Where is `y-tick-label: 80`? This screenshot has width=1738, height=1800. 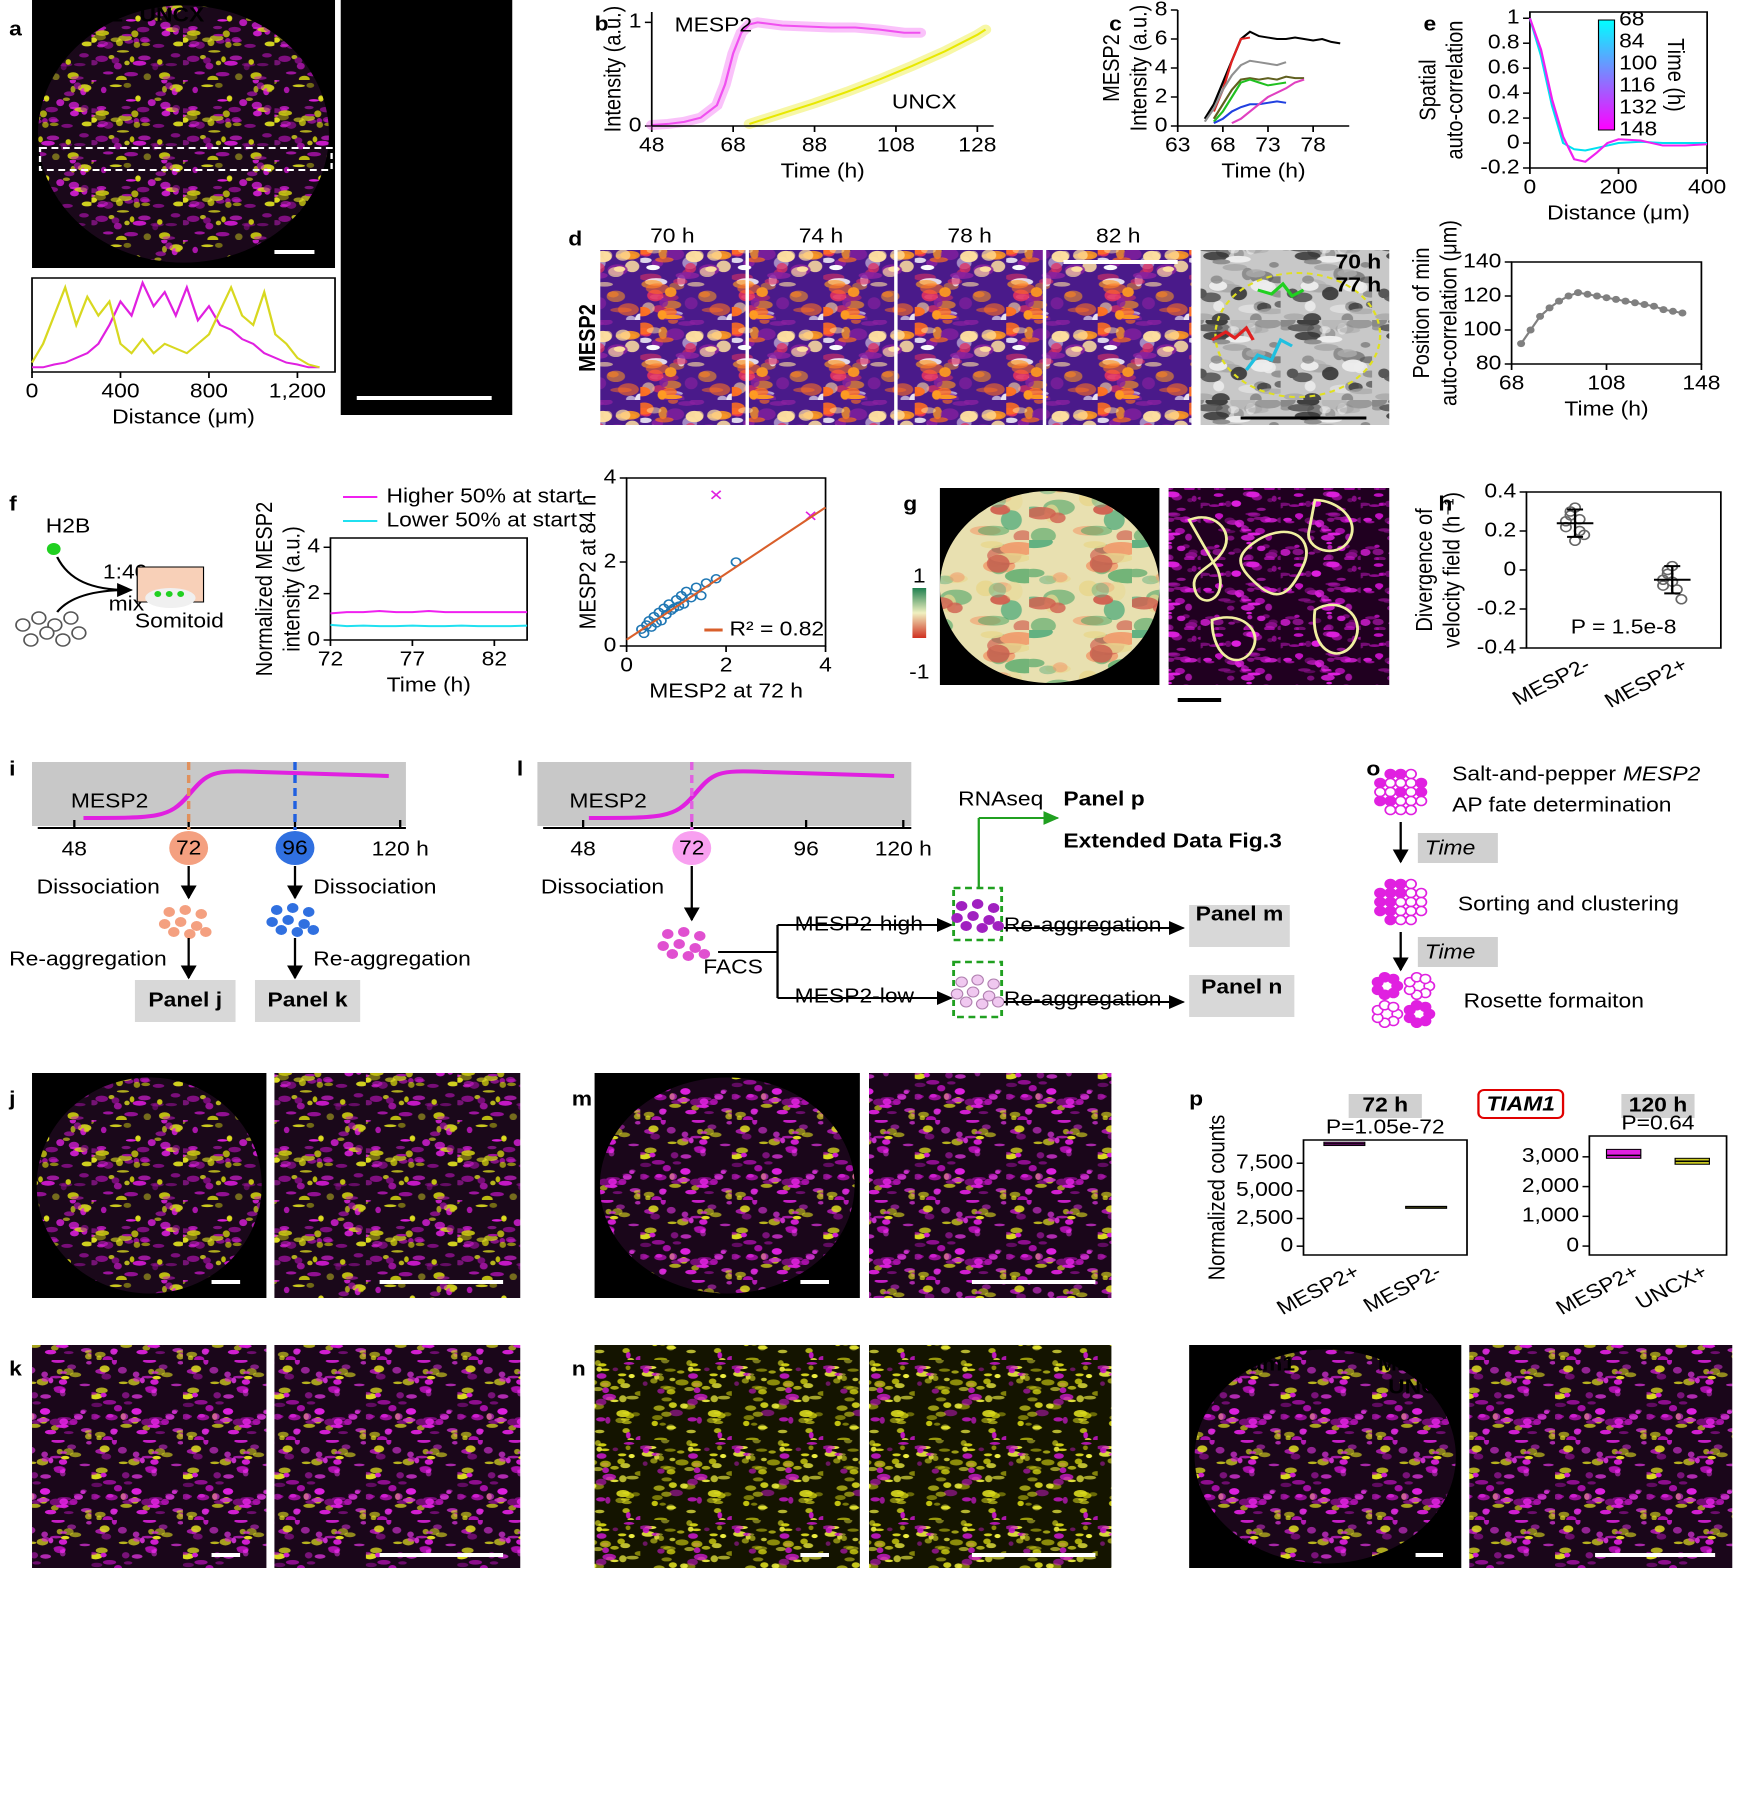
y-tick-label: 80 is located at coordinates (1488, 363).